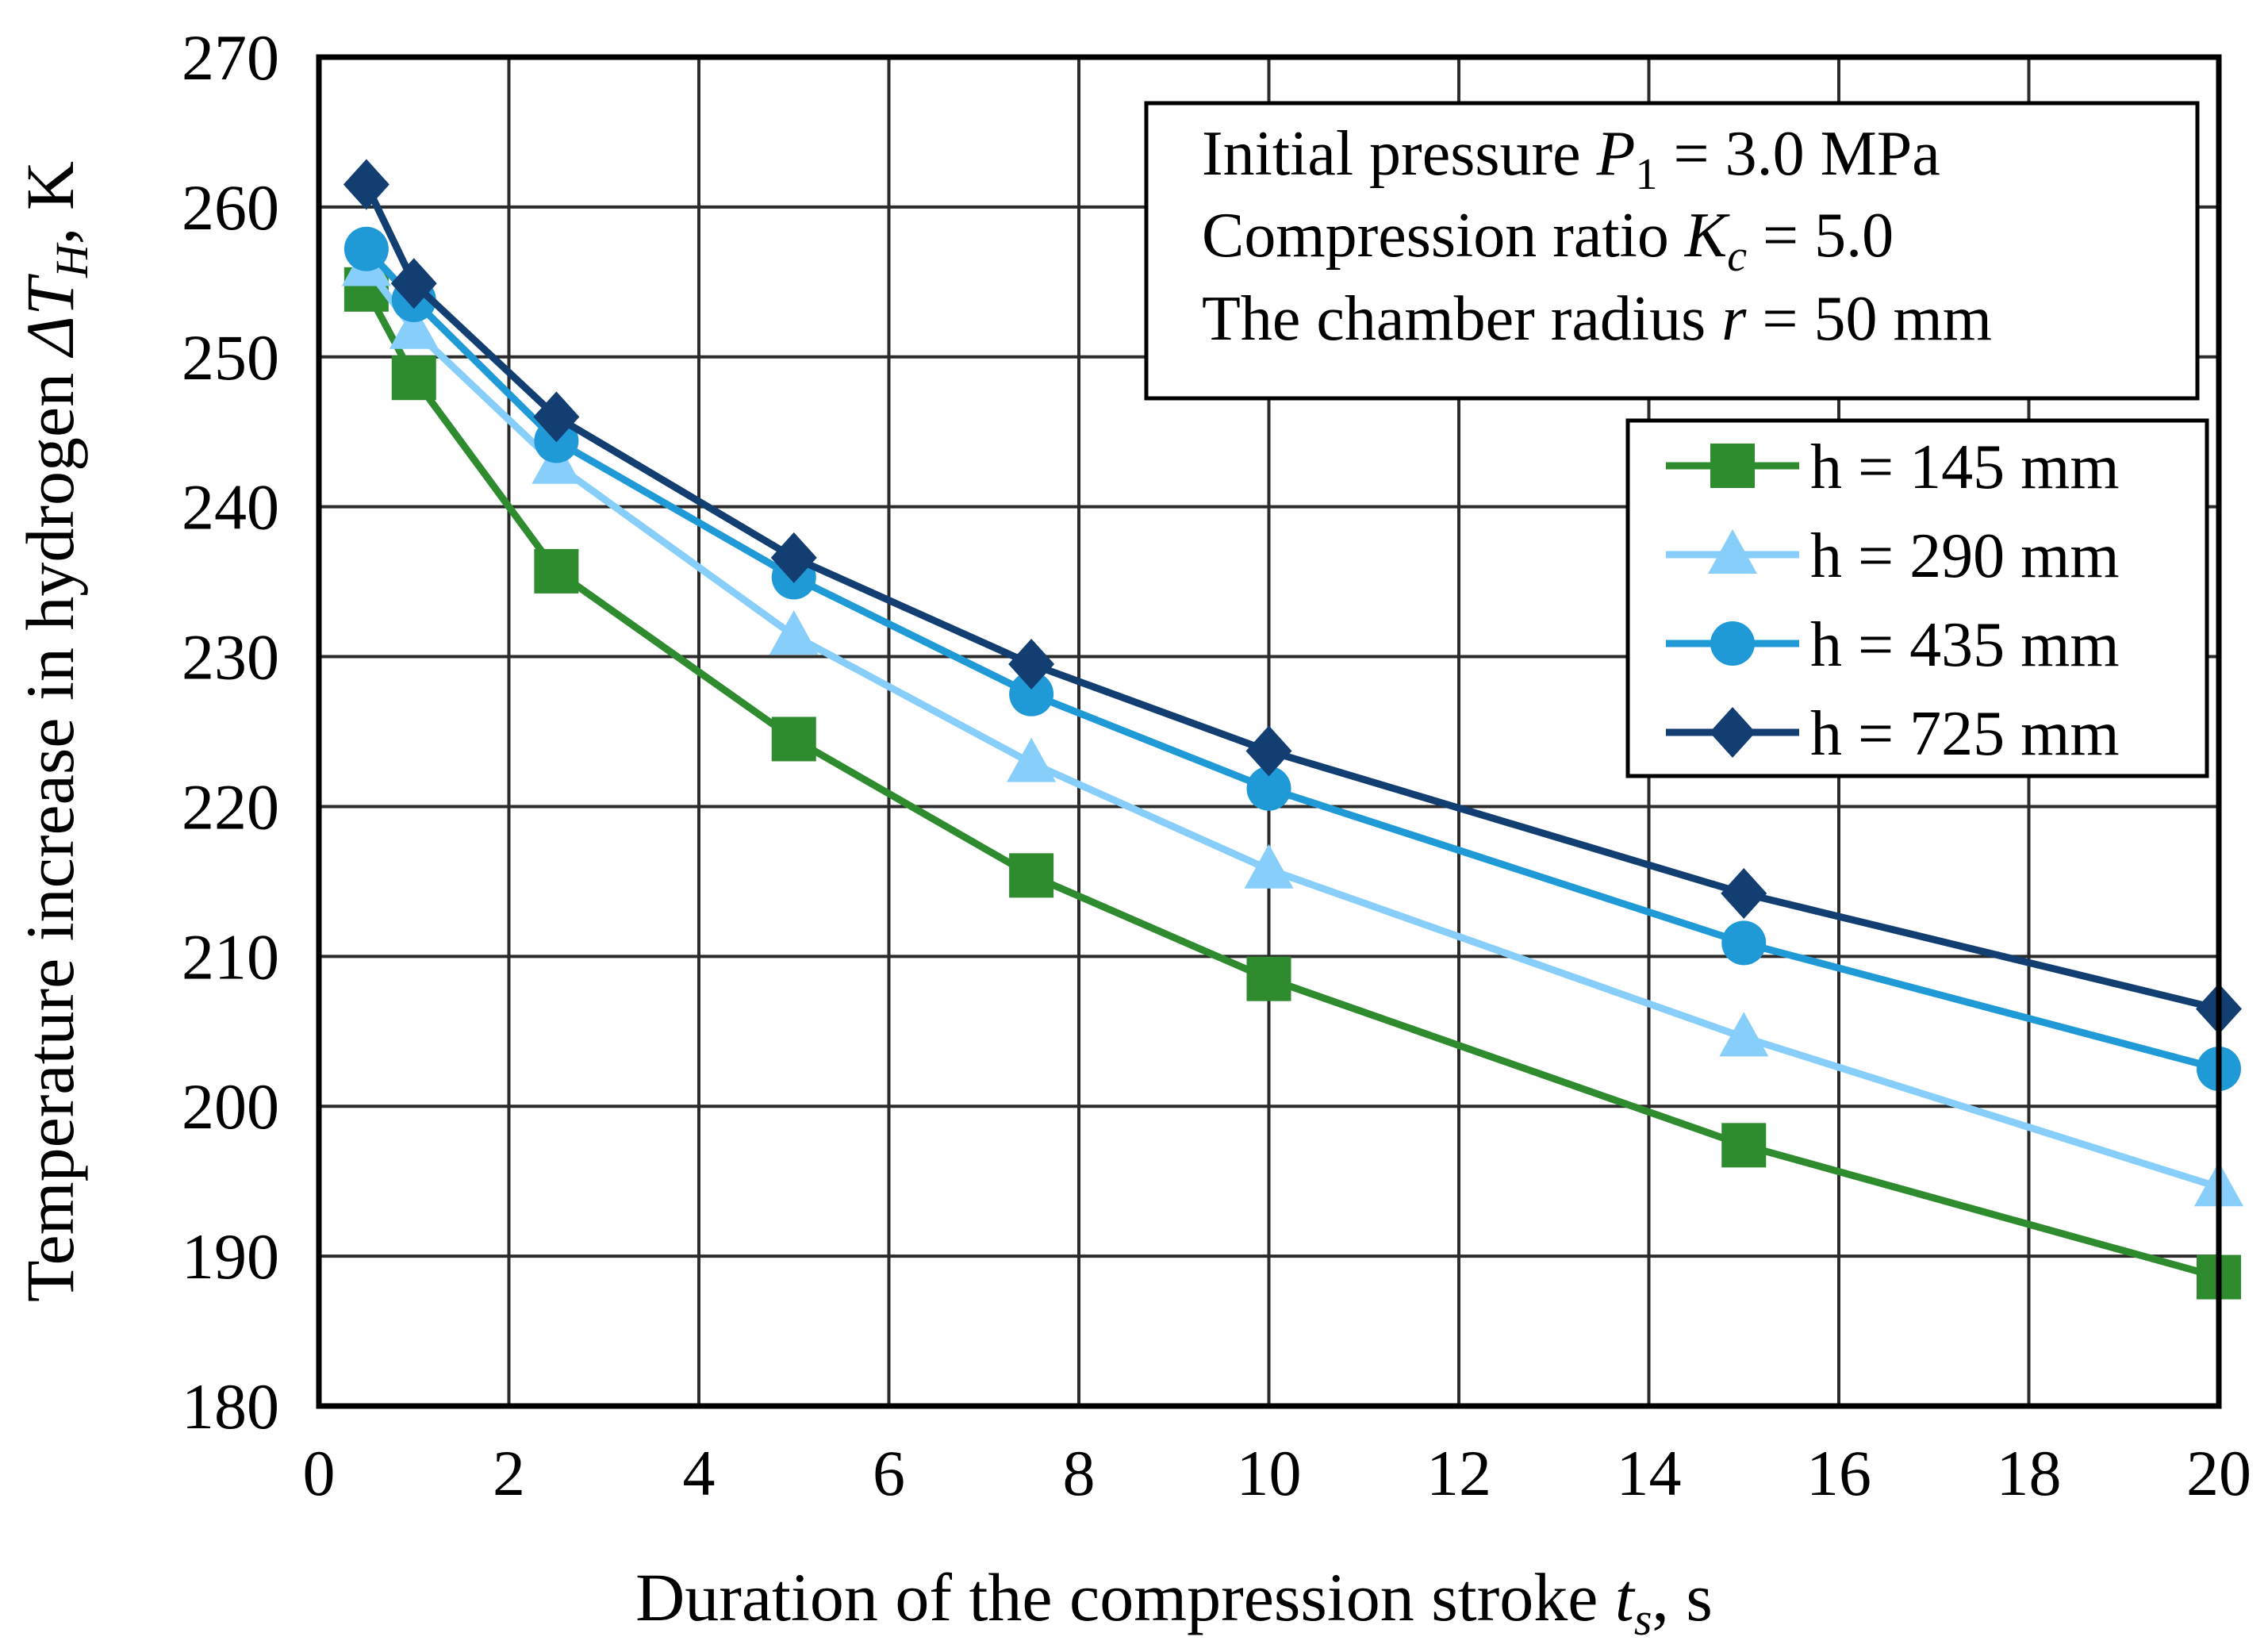  I want to click on x-tick-label: 0, so click(320, 1473).